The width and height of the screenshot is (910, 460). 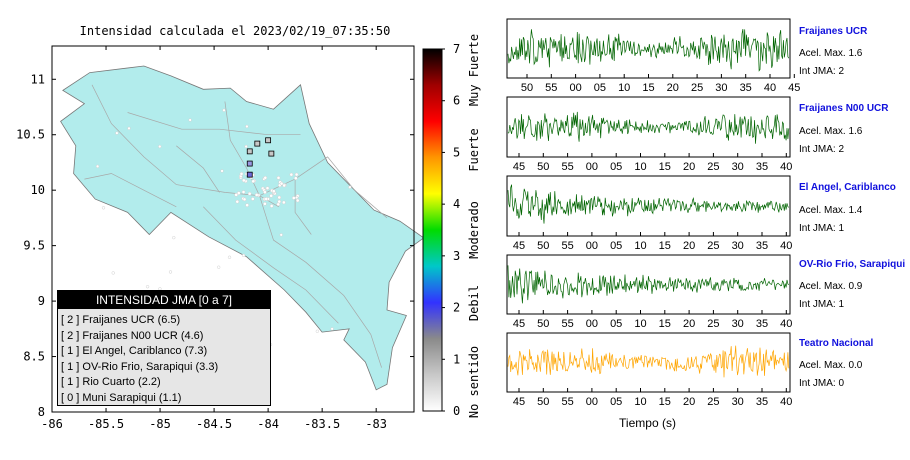 I want to click on x-axis-title: Tiempo (s), so click(x=647, y=423).